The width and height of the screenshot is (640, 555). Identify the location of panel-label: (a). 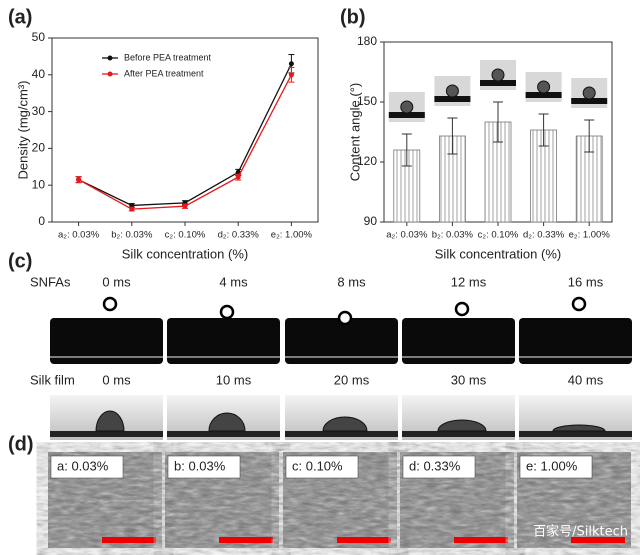
(20, 17).